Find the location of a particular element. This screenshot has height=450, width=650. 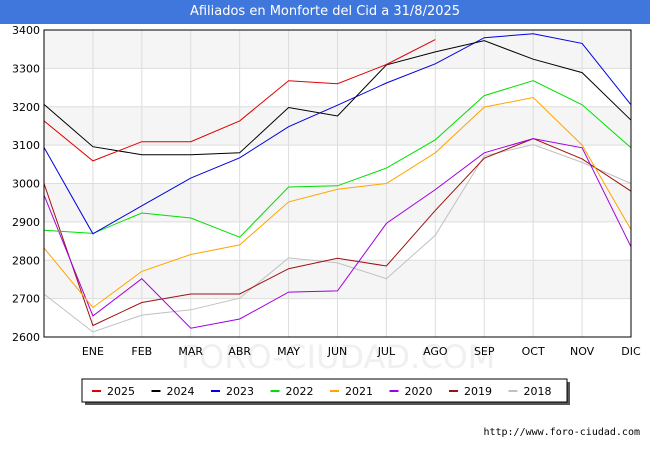

x-tick-label: AGO is located at coordinates (435, 351).